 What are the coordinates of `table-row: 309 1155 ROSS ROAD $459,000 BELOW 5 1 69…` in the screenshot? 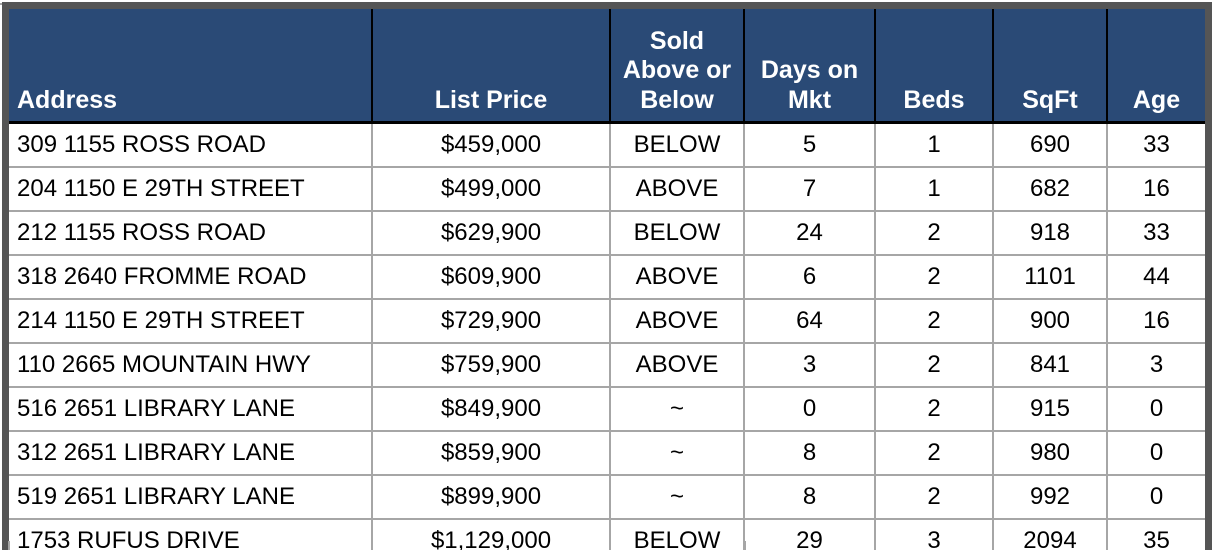 It's located at (607, 145).